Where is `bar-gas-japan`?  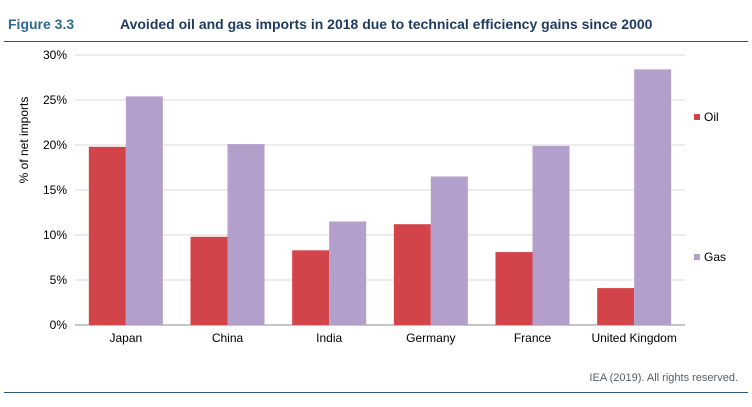
bar-gas-japan is located at coordinates (144, 211).